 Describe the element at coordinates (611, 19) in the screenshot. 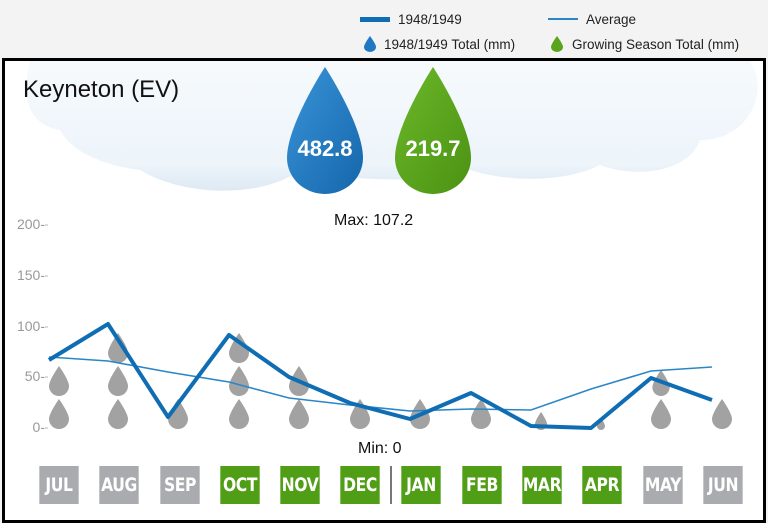

I see `legend-average-label: Average` at that location.